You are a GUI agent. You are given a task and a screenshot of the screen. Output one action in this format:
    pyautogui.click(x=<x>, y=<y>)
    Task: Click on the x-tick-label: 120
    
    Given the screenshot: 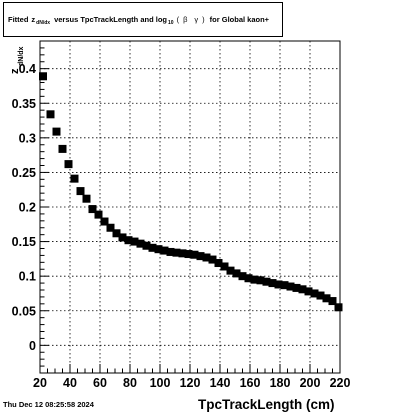 What is the action you would take?
    pyautogui.click(x=190, y=383)
    